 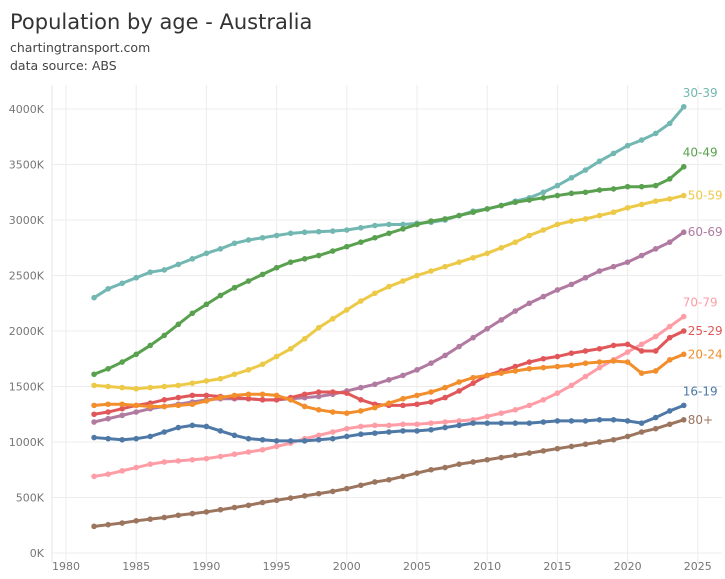 I want to click on series-label: 25-29, so click(x=705, y=331).